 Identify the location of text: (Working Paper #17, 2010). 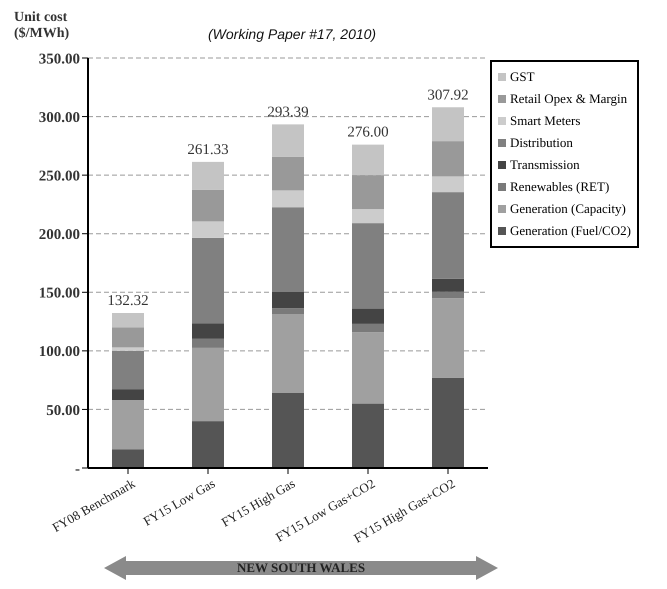
(292, 34).